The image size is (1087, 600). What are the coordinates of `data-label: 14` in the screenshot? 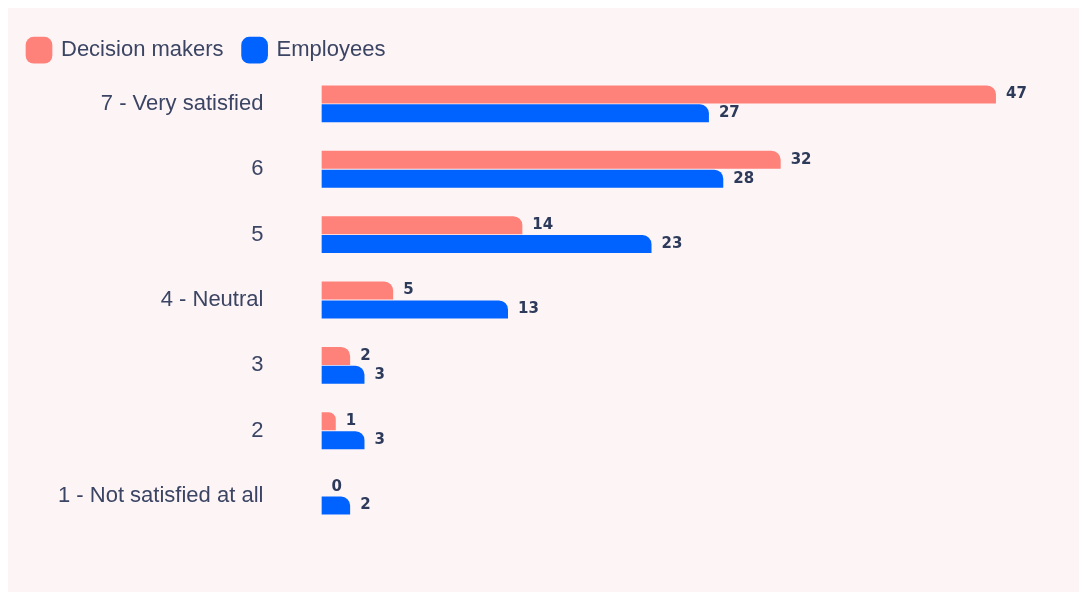 It's located at (543, 224).